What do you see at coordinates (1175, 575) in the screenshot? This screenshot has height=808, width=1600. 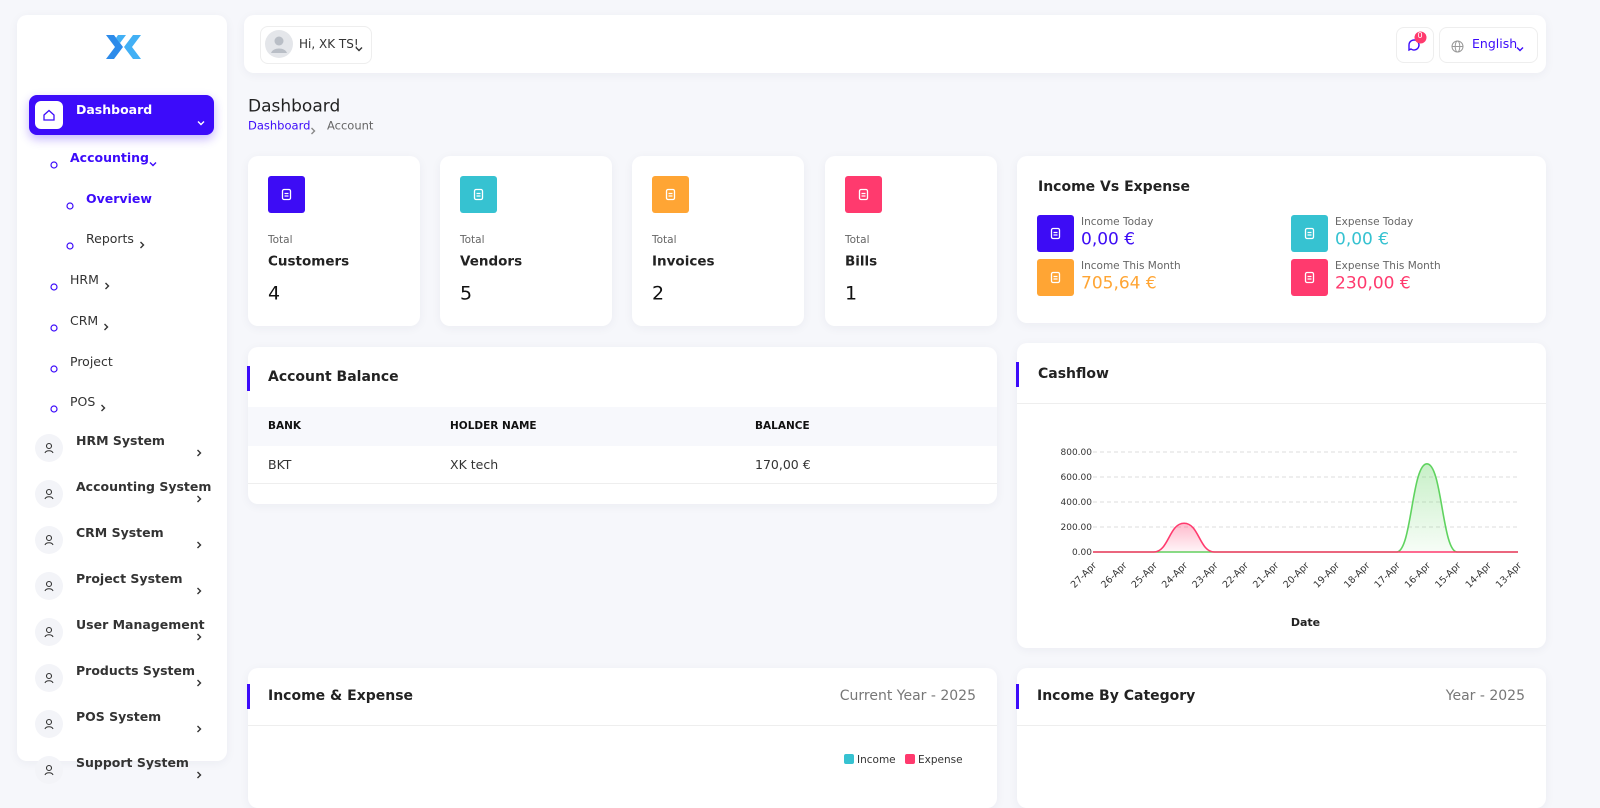 I see `x-tick-label: 24-Apr` at bounding box center [1175, 575].